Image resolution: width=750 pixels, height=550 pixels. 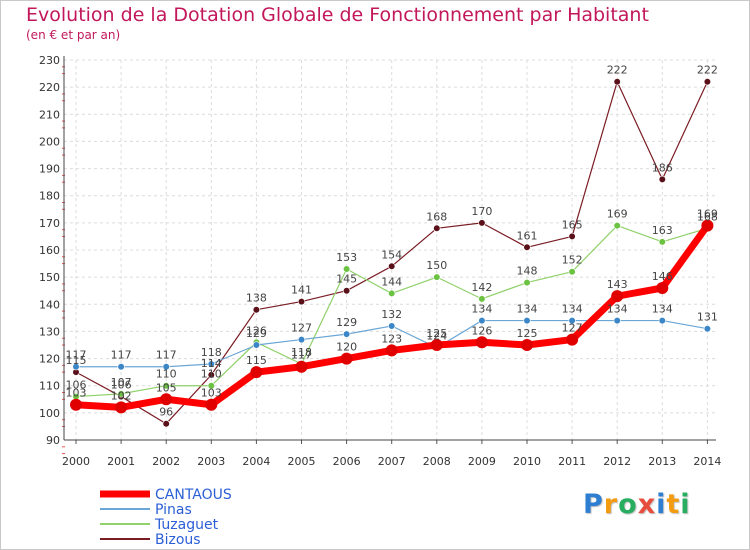 What do you see at coordinates (391, 281) in the screenshot?
I see `data-label-tuzaguet: 144` at bounding box center [391, 281].